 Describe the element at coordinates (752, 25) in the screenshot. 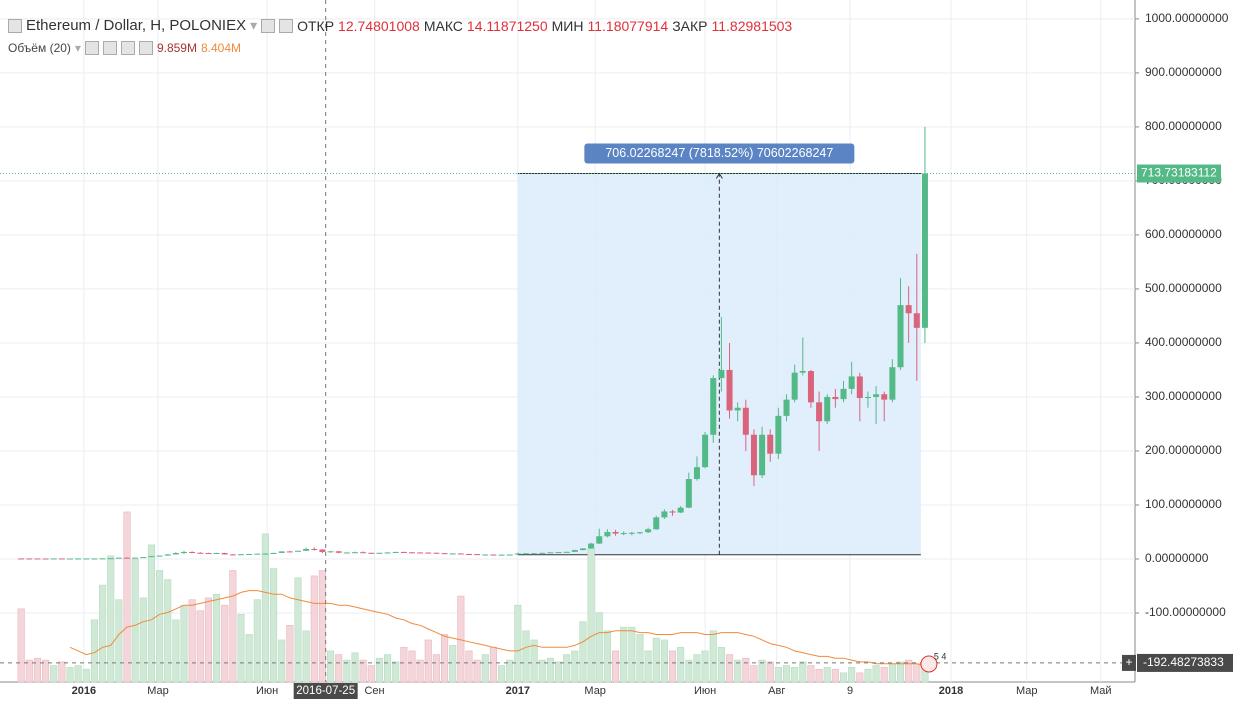

I see `ohlc-value: 11.82981503` at that location.